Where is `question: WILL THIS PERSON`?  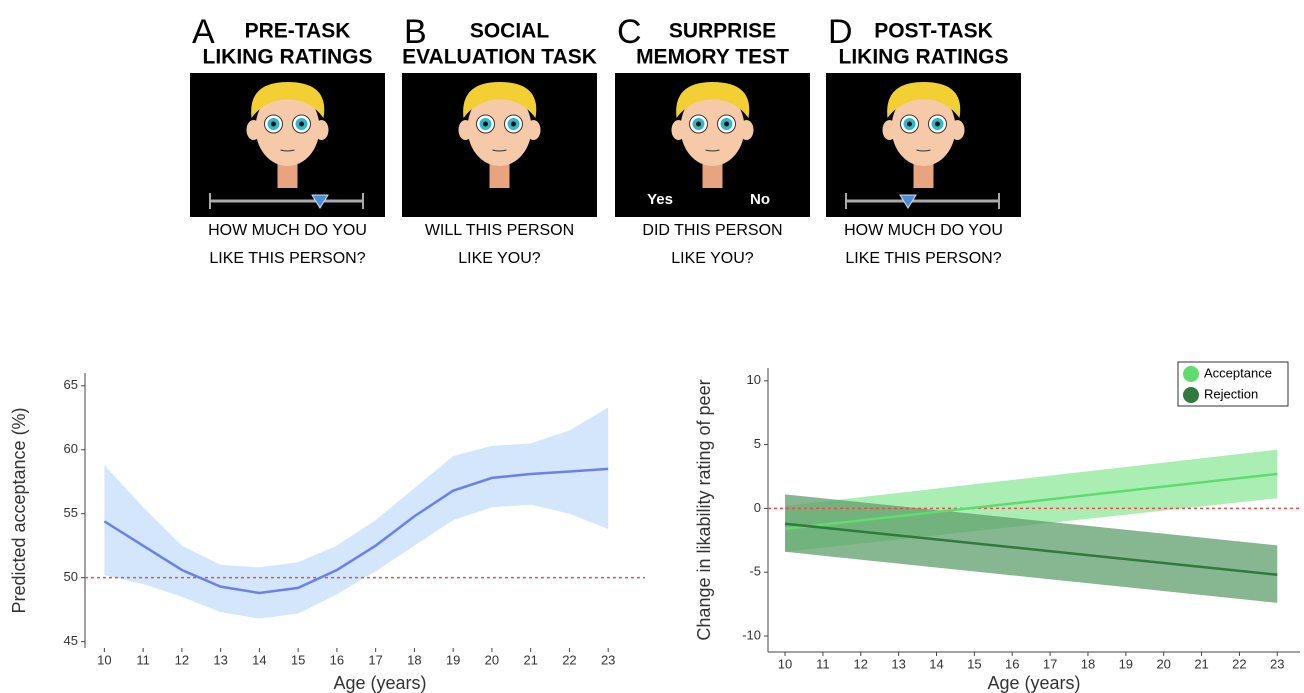 question: WILL THIS PERSON is located at coordinates (499, 230).